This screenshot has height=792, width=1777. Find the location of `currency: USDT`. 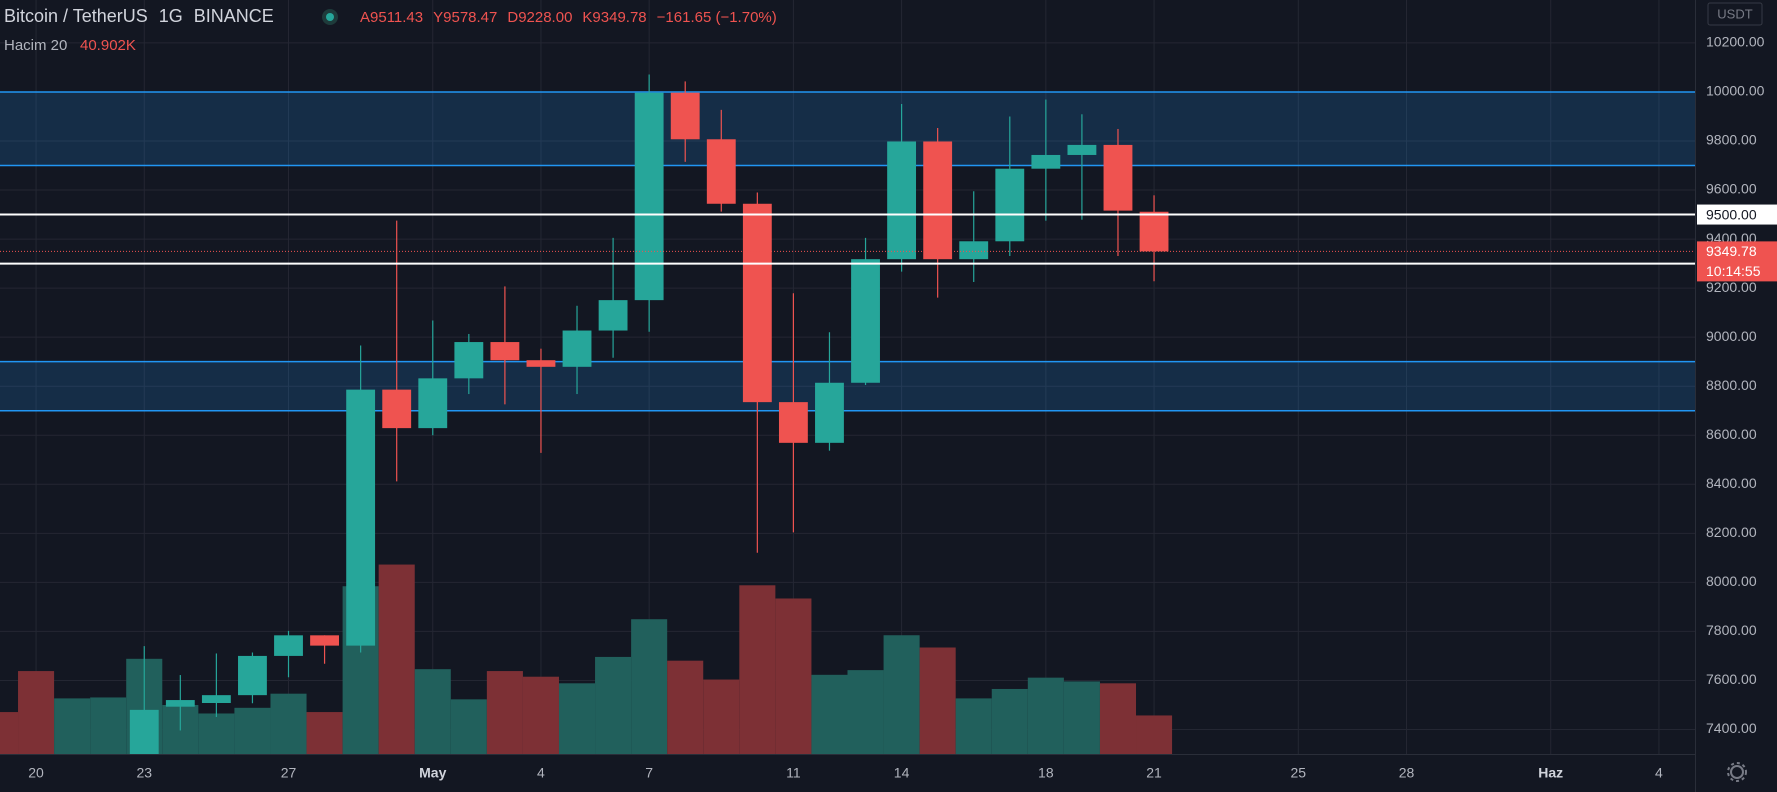

currency: USDT is located at coordinates (1734, 13).